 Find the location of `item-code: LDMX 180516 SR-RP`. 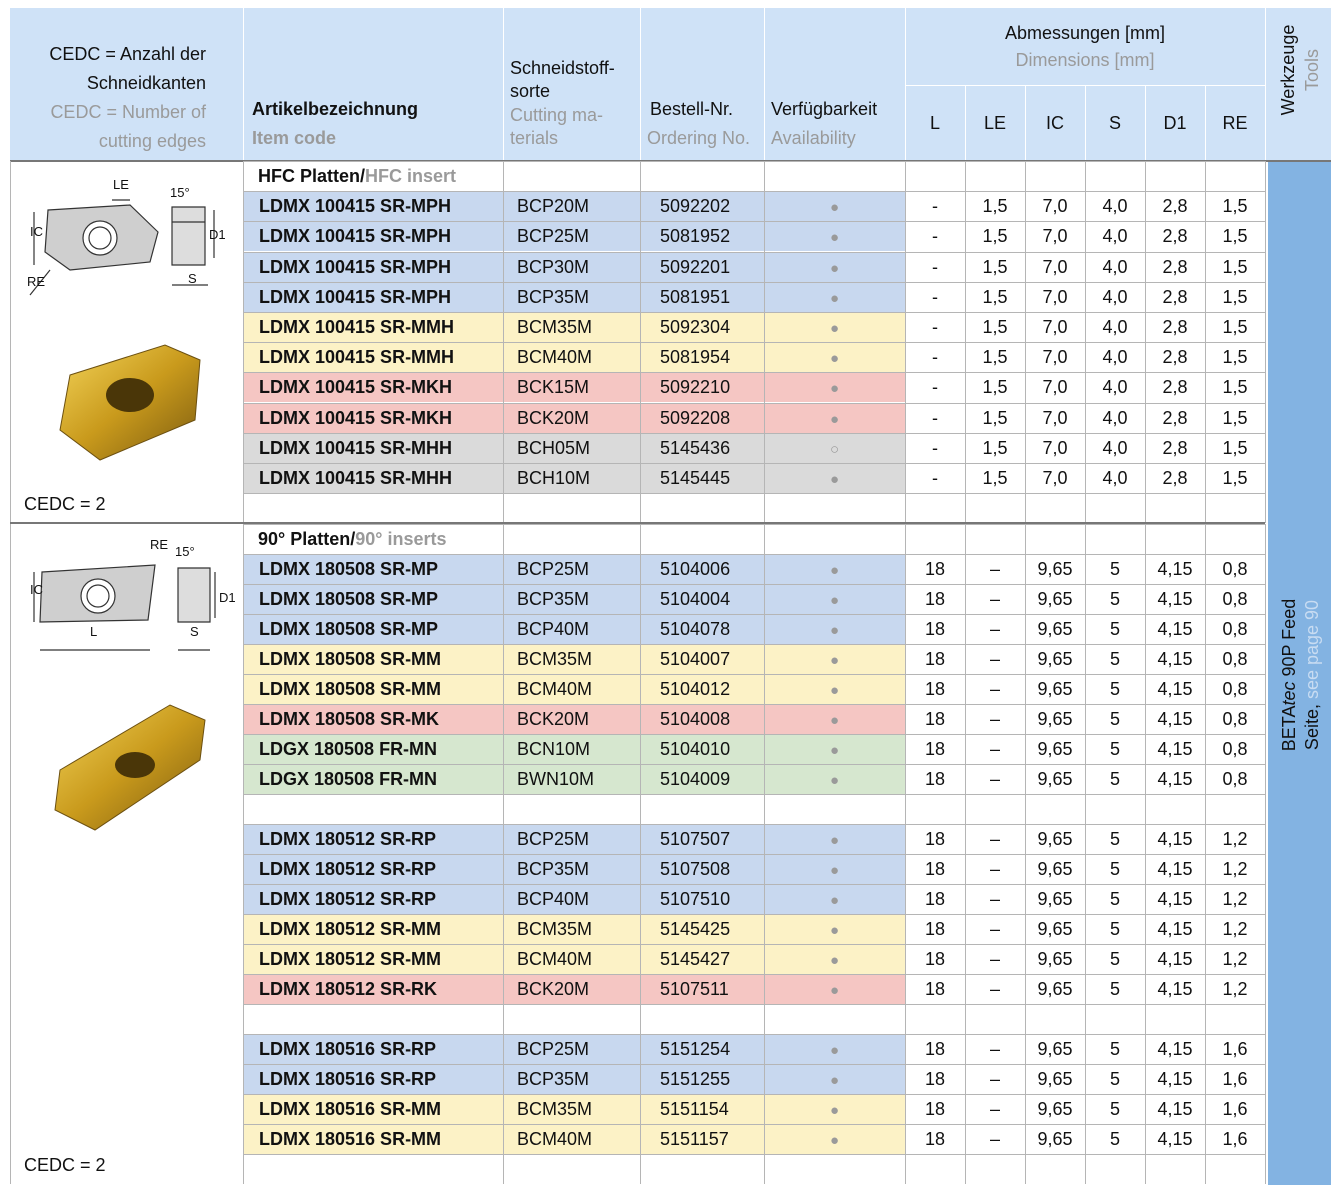

item-code: LDMX 180516 SR-RP is located at coordinates (348, 1049).